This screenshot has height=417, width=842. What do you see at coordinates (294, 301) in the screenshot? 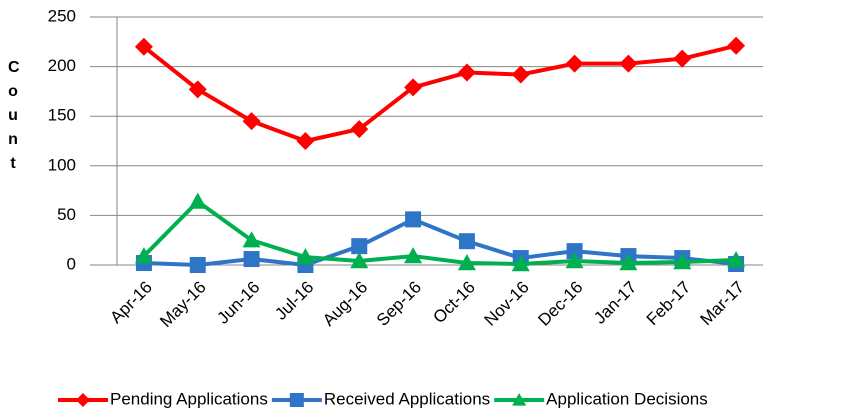
I see `x-tick-label: Jul-16` at bounding box center [294, 301].